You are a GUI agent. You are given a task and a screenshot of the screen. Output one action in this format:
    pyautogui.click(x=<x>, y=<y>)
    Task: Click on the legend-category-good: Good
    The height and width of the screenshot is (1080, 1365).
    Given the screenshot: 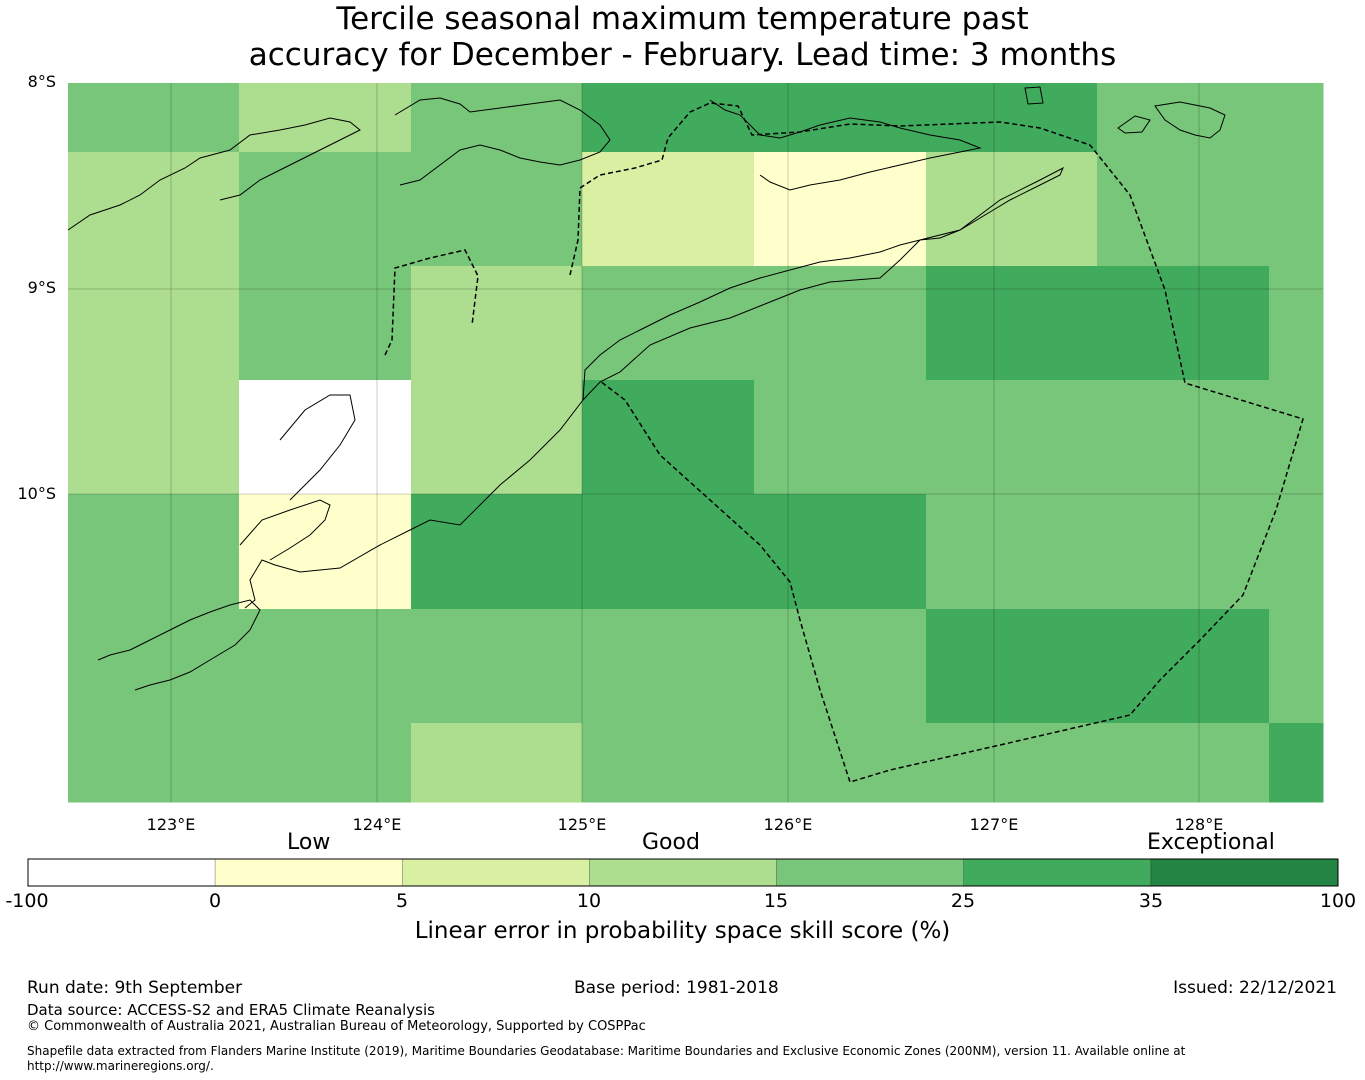 What is the action you would take?
    pyautogui.click(x=671, y=842)
    